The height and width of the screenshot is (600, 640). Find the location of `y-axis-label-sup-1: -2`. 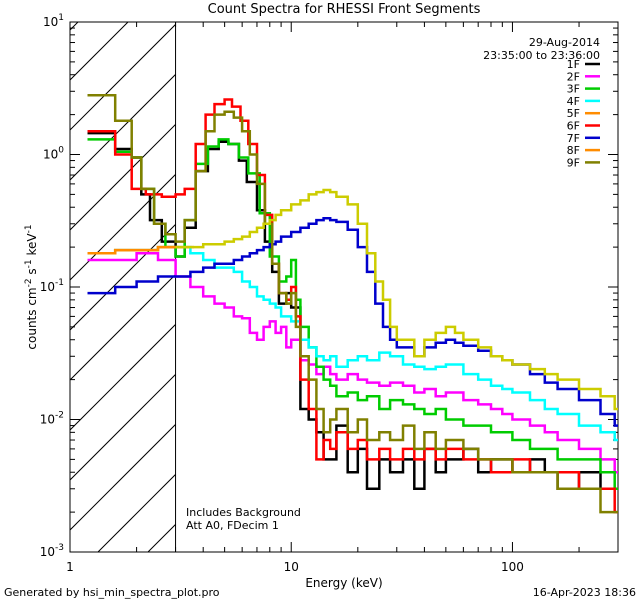

y-axis-label-sup-1: -2 is located at coordinates (29, 282).